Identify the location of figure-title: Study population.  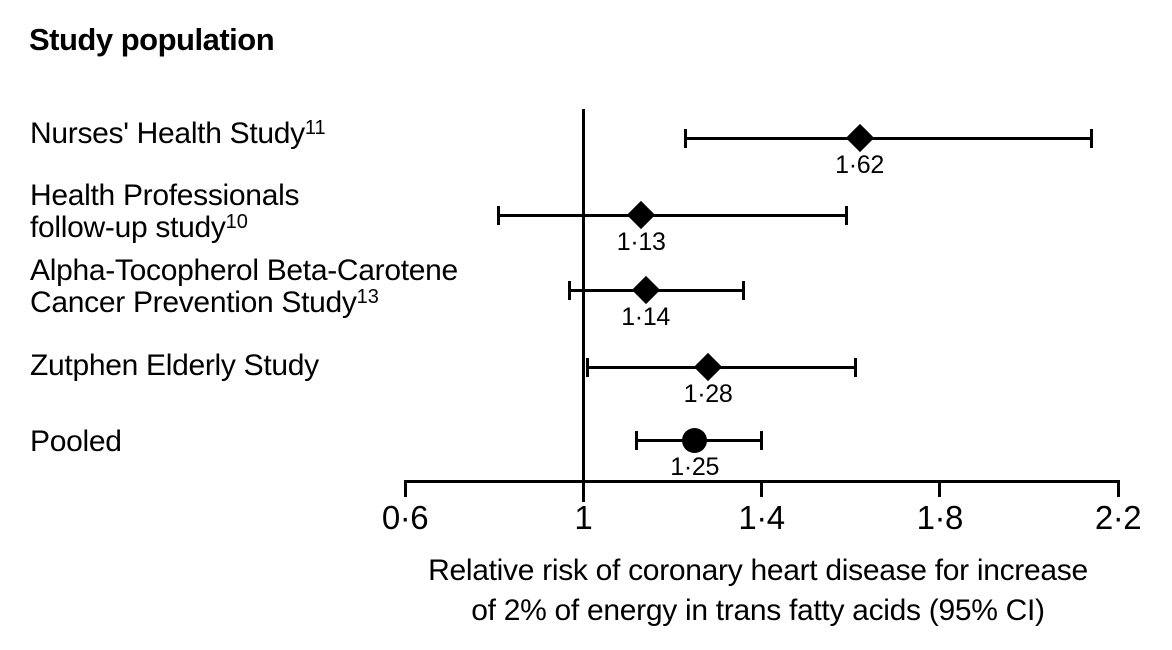
(152, 39).